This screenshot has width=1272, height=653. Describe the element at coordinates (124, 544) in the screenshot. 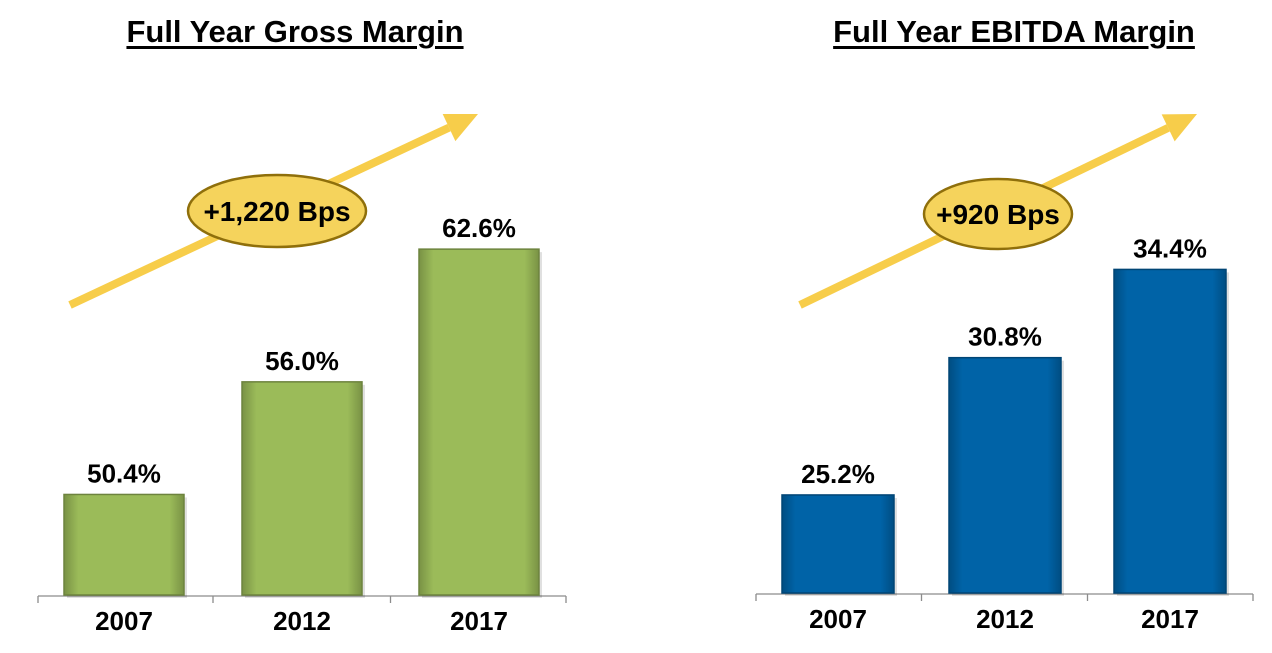

I see `gross-bar-2007` at that location.